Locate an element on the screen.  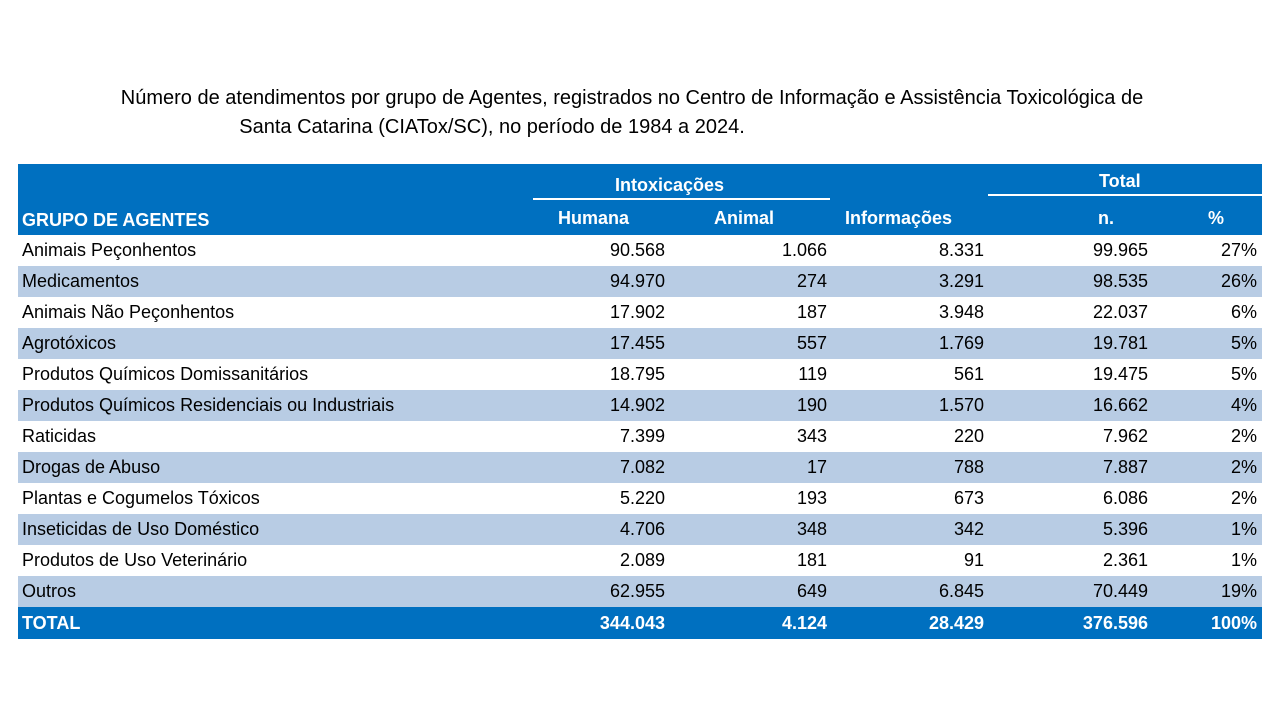
header-humana: Humana is located at coordinates (594, 218).